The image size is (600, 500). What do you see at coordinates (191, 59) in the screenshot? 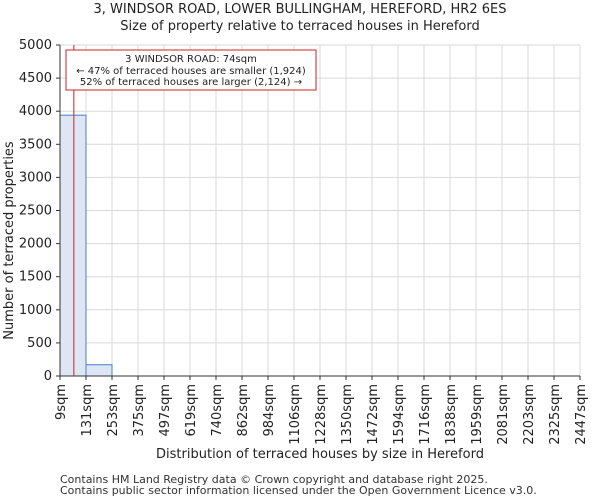
I see `annotation-line-1: 3 WINDSOR ROAD: 74sqm` at bounding box center [191, 59].